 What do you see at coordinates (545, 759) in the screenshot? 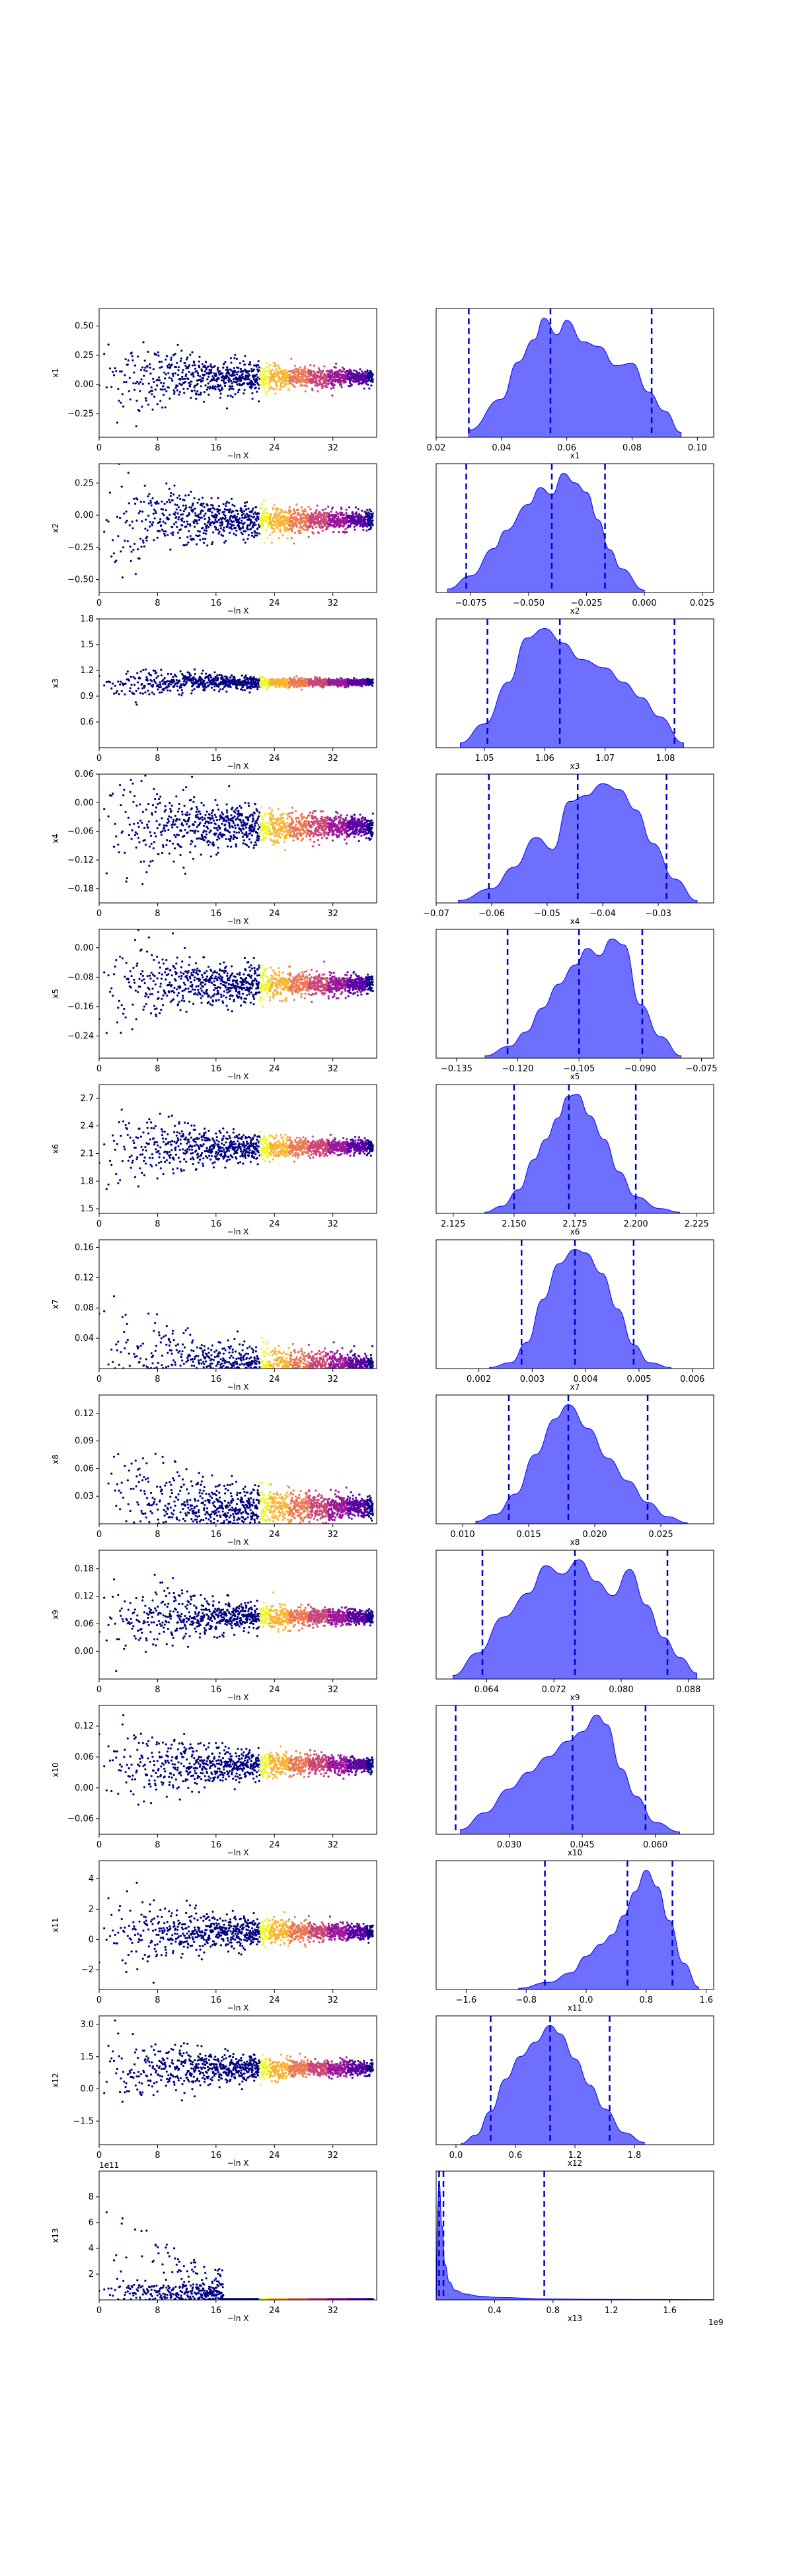
I see `x-tick-label: 1.06` at bounding box center [545, 759].